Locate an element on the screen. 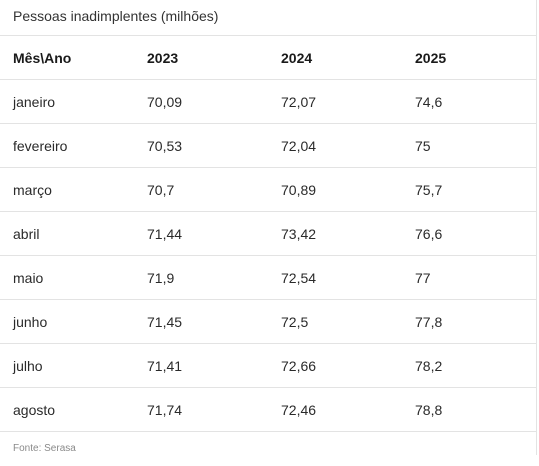 Image resolution: width=539 pixels, height=466 pixels. value-2025-cell: 75,7 is located at coordinates (469, 189).